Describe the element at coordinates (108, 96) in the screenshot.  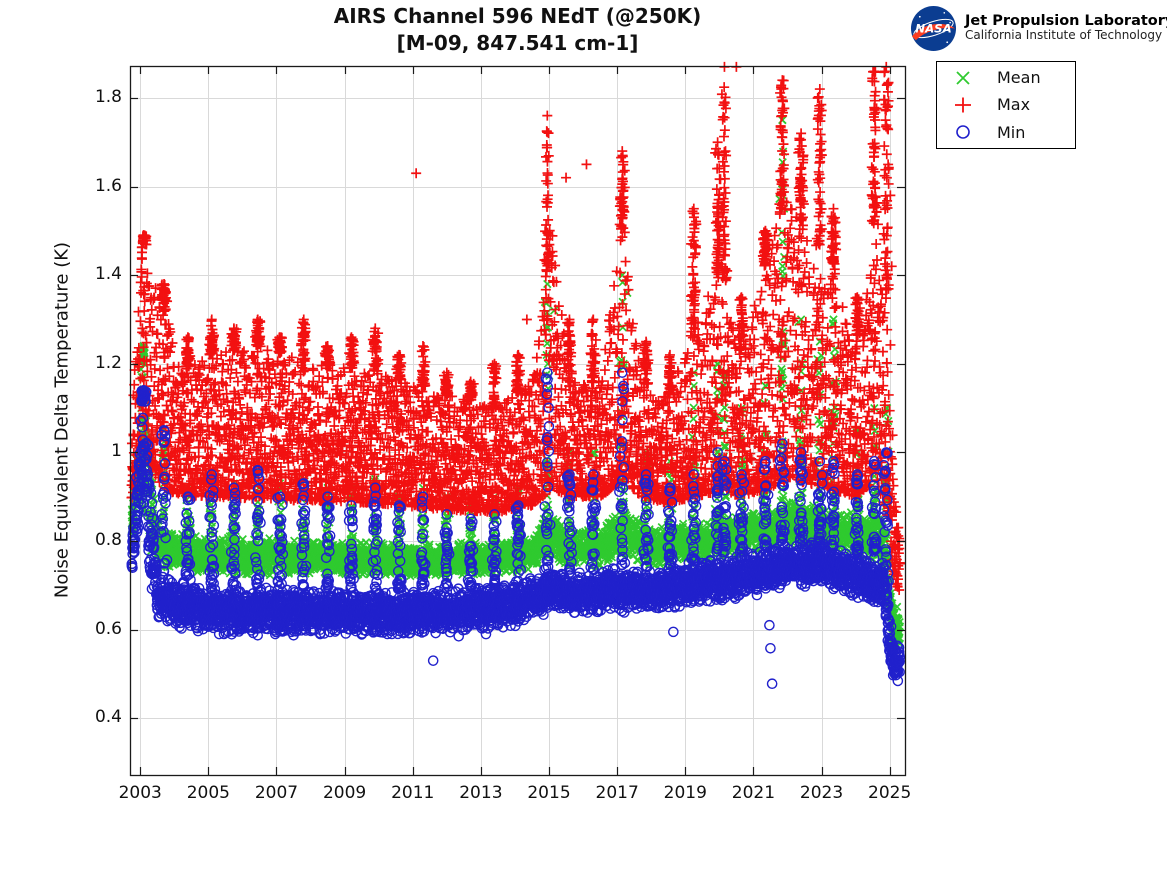
I see `y-tick-label: 1.8` at that location.